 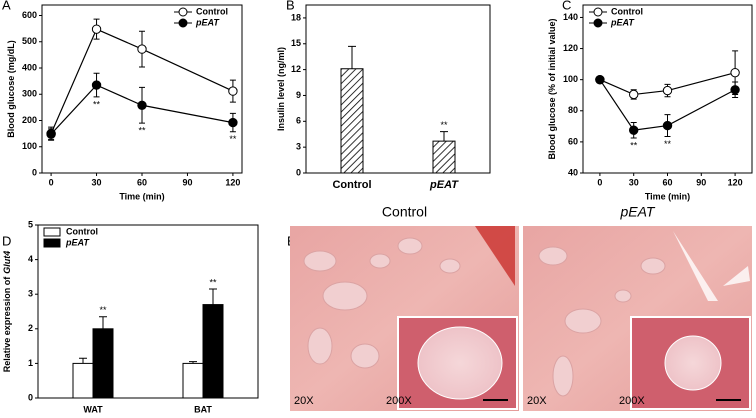 What do you see at coordinates (638, 212) in the screenshot?
I see `image-title: pEAT` at bounding box center [638, 212].